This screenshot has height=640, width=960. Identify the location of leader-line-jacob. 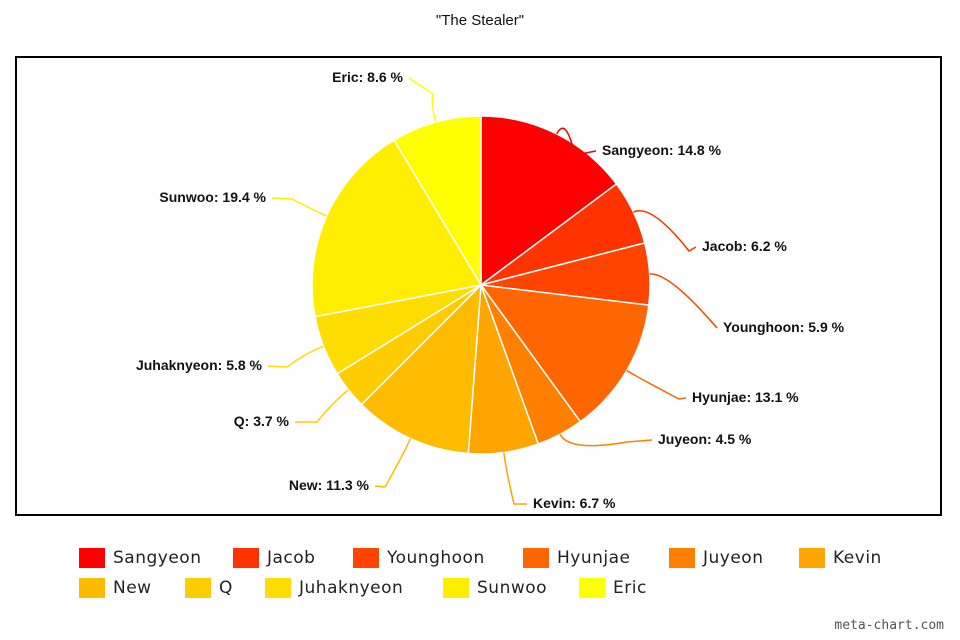
(665, 231).